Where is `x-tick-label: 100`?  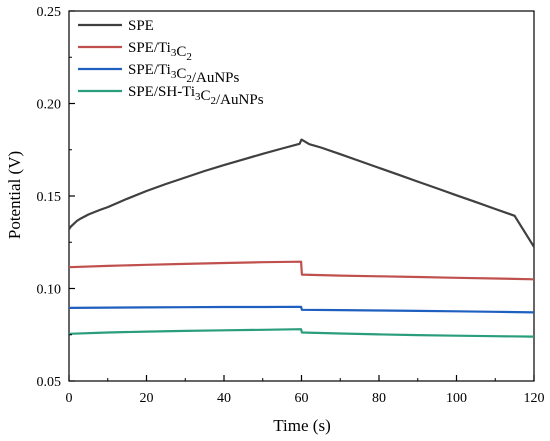 x-tick-label: 100 is located at coordinates (456, 398).